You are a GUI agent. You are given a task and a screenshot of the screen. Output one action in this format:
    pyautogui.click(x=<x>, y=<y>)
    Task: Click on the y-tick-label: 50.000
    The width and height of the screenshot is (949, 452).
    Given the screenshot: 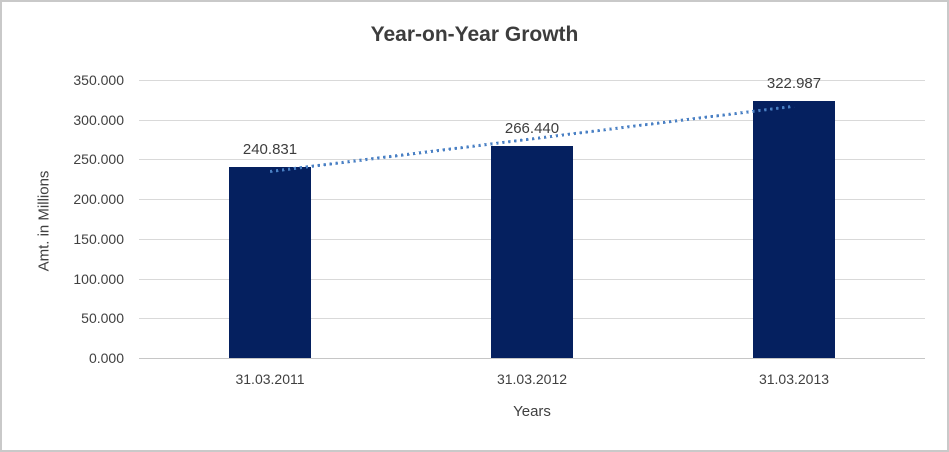 What is the action you would take?
    pyautogui.click(x=102, y=318)
    